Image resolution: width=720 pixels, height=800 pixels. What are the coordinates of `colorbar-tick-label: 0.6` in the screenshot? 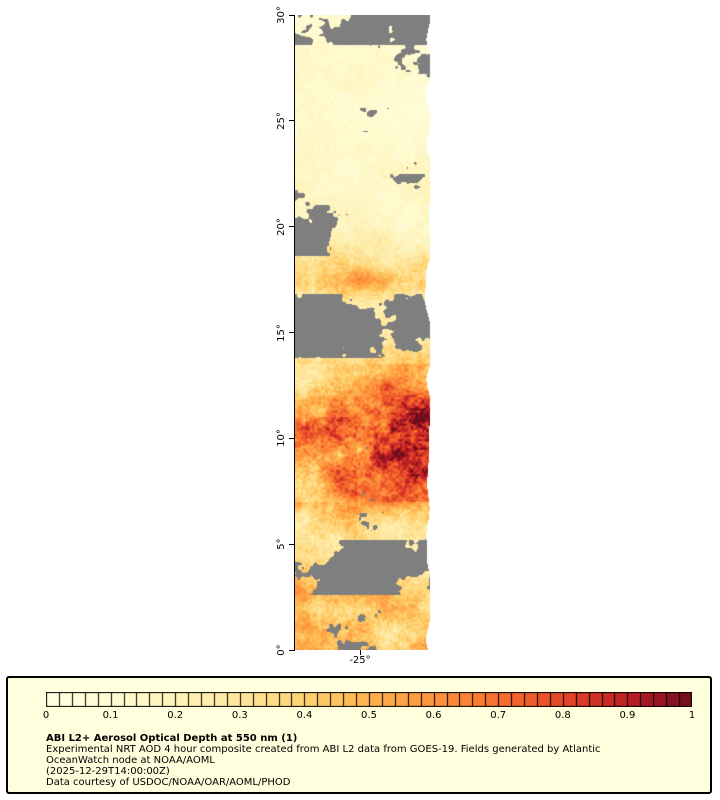 It's located at (433, 715).